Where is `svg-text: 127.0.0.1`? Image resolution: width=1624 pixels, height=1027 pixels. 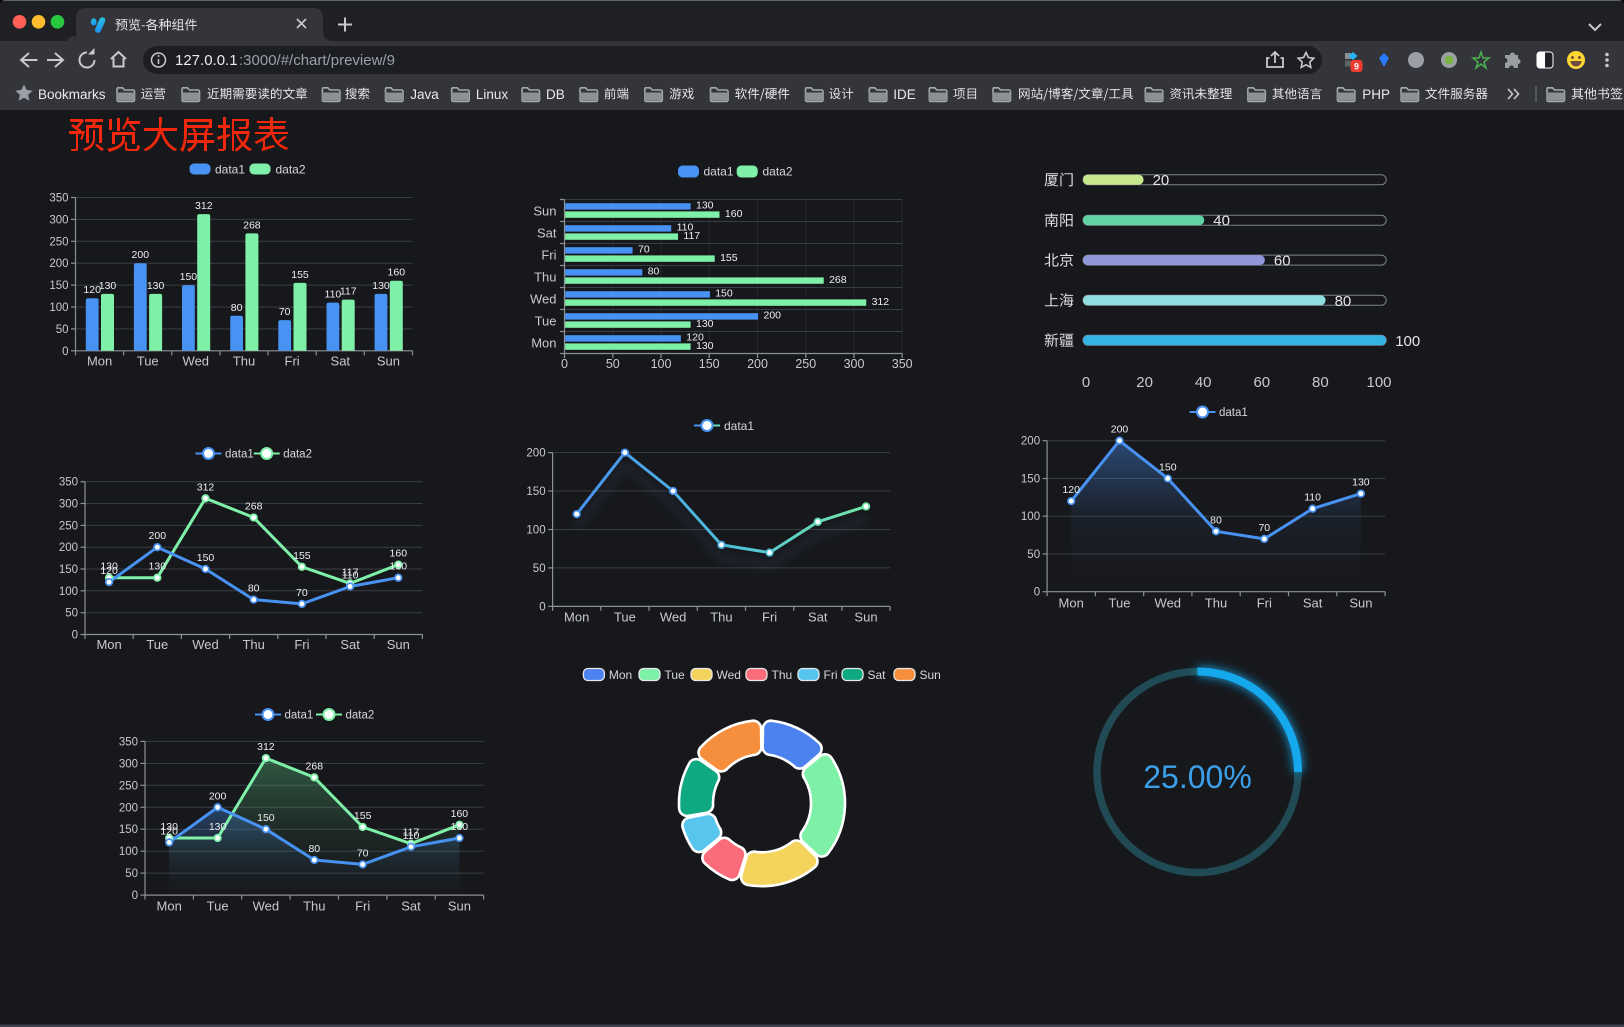
svg-text: 127.0.0.1 is located at coordinates (206, 60).